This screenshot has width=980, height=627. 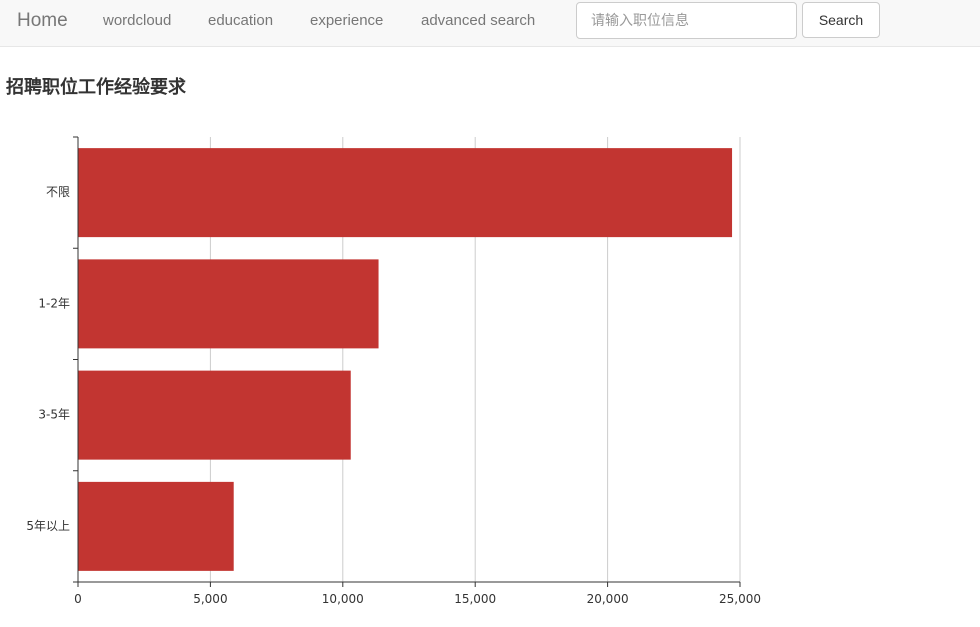 What do you see at coordinates (241, 20) in the screenshot?
I see `nav-link-education: education` at bounding box center [241, 20].